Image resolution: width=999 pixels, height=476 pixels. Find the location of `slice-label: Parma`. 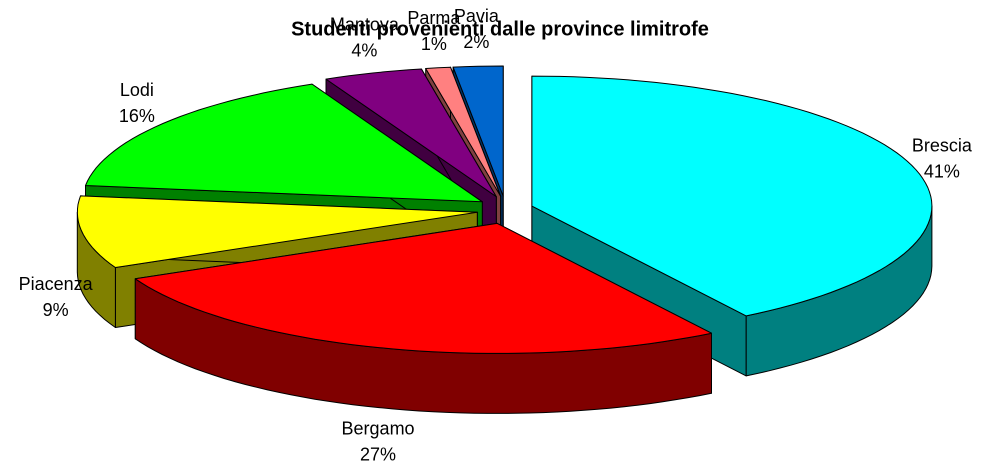

slice-label: Parma is located at coordinates (434, 18).